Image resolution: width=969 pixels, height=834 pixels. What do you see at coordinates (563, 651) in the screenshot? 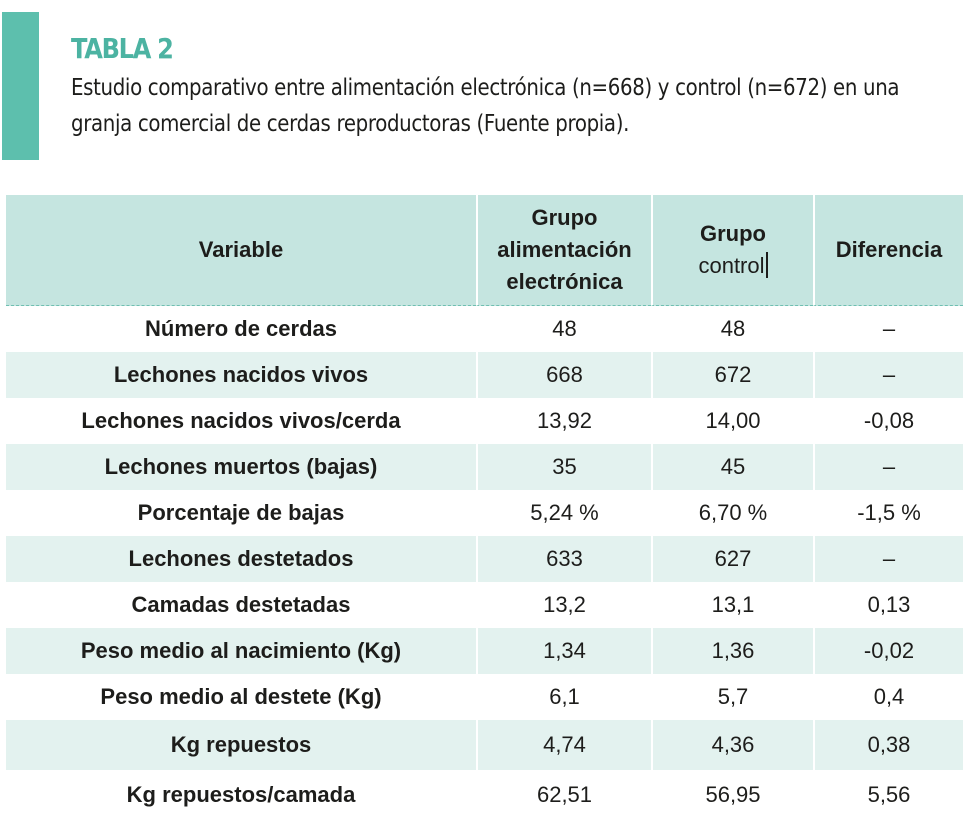
I see `cell-group-electronic: 1,34` at bounding box center [563, 651].